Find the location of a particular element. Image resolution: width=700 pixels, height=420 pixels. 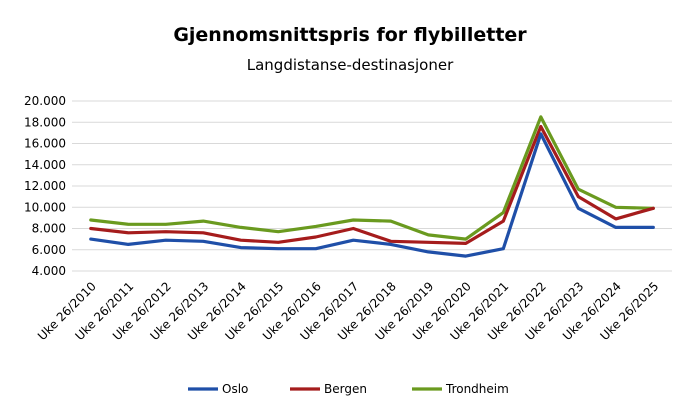

y-tick-label: 18.000 is located at coordinates (45, 122).